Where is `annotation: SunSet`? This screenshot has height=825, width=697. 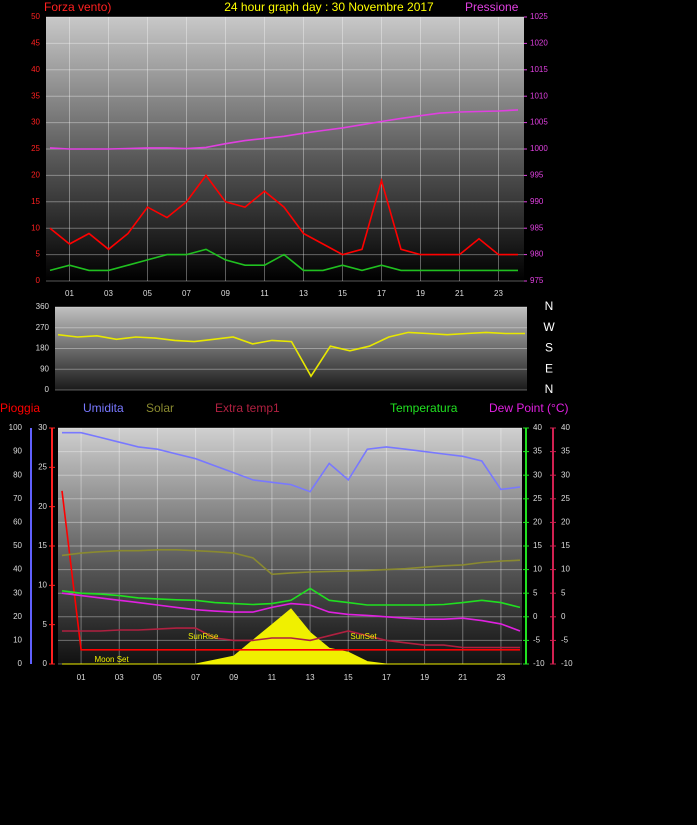
annotation: SunSet is located at coordinates (363, 636).